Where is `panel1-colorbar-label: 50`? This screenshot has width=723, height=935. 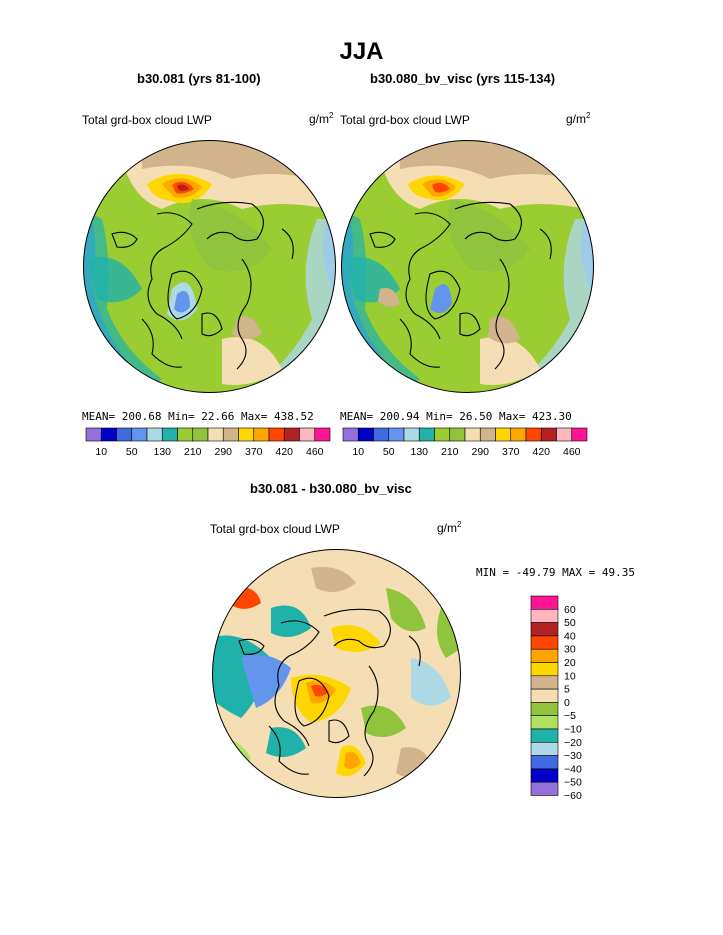
panel1-colorbar-label: 50 is located at coordinates (132, 452).